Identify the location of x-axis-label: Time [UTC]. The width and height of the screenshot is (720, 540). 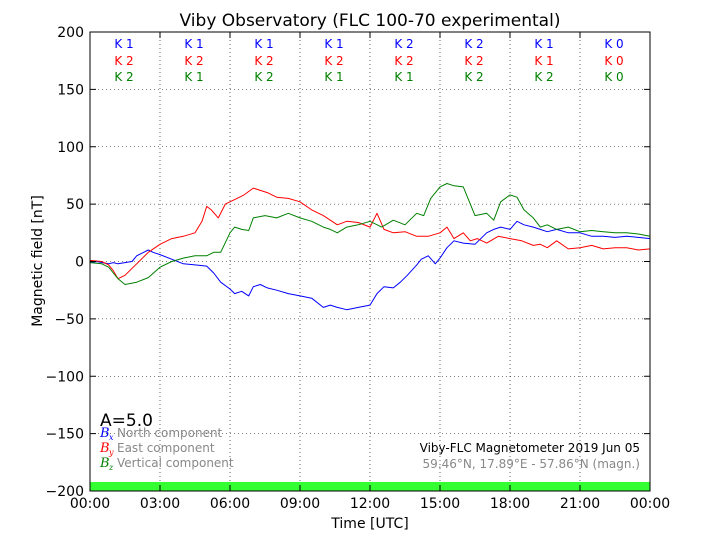
(369, 524).